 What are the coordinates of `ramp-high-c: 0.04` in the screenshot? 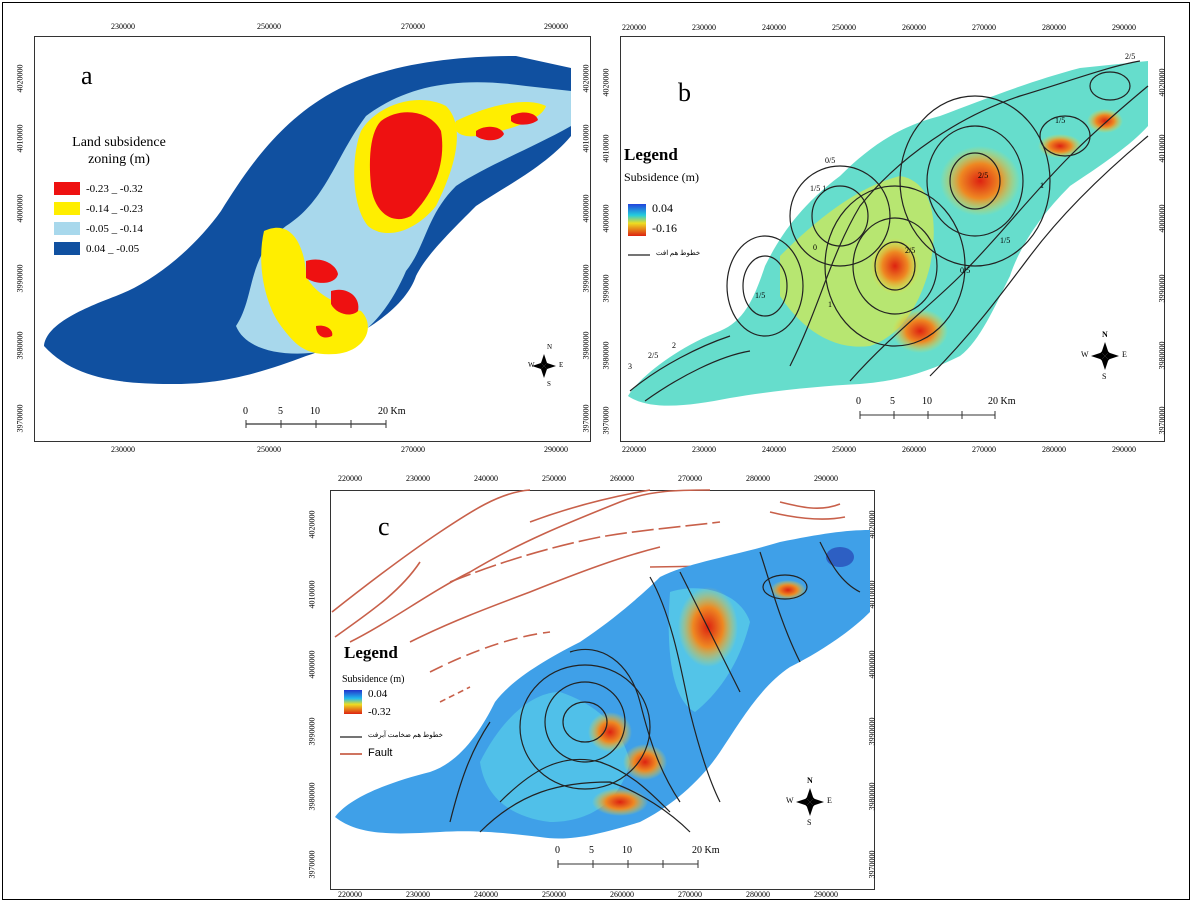 It's located at (378, 694).